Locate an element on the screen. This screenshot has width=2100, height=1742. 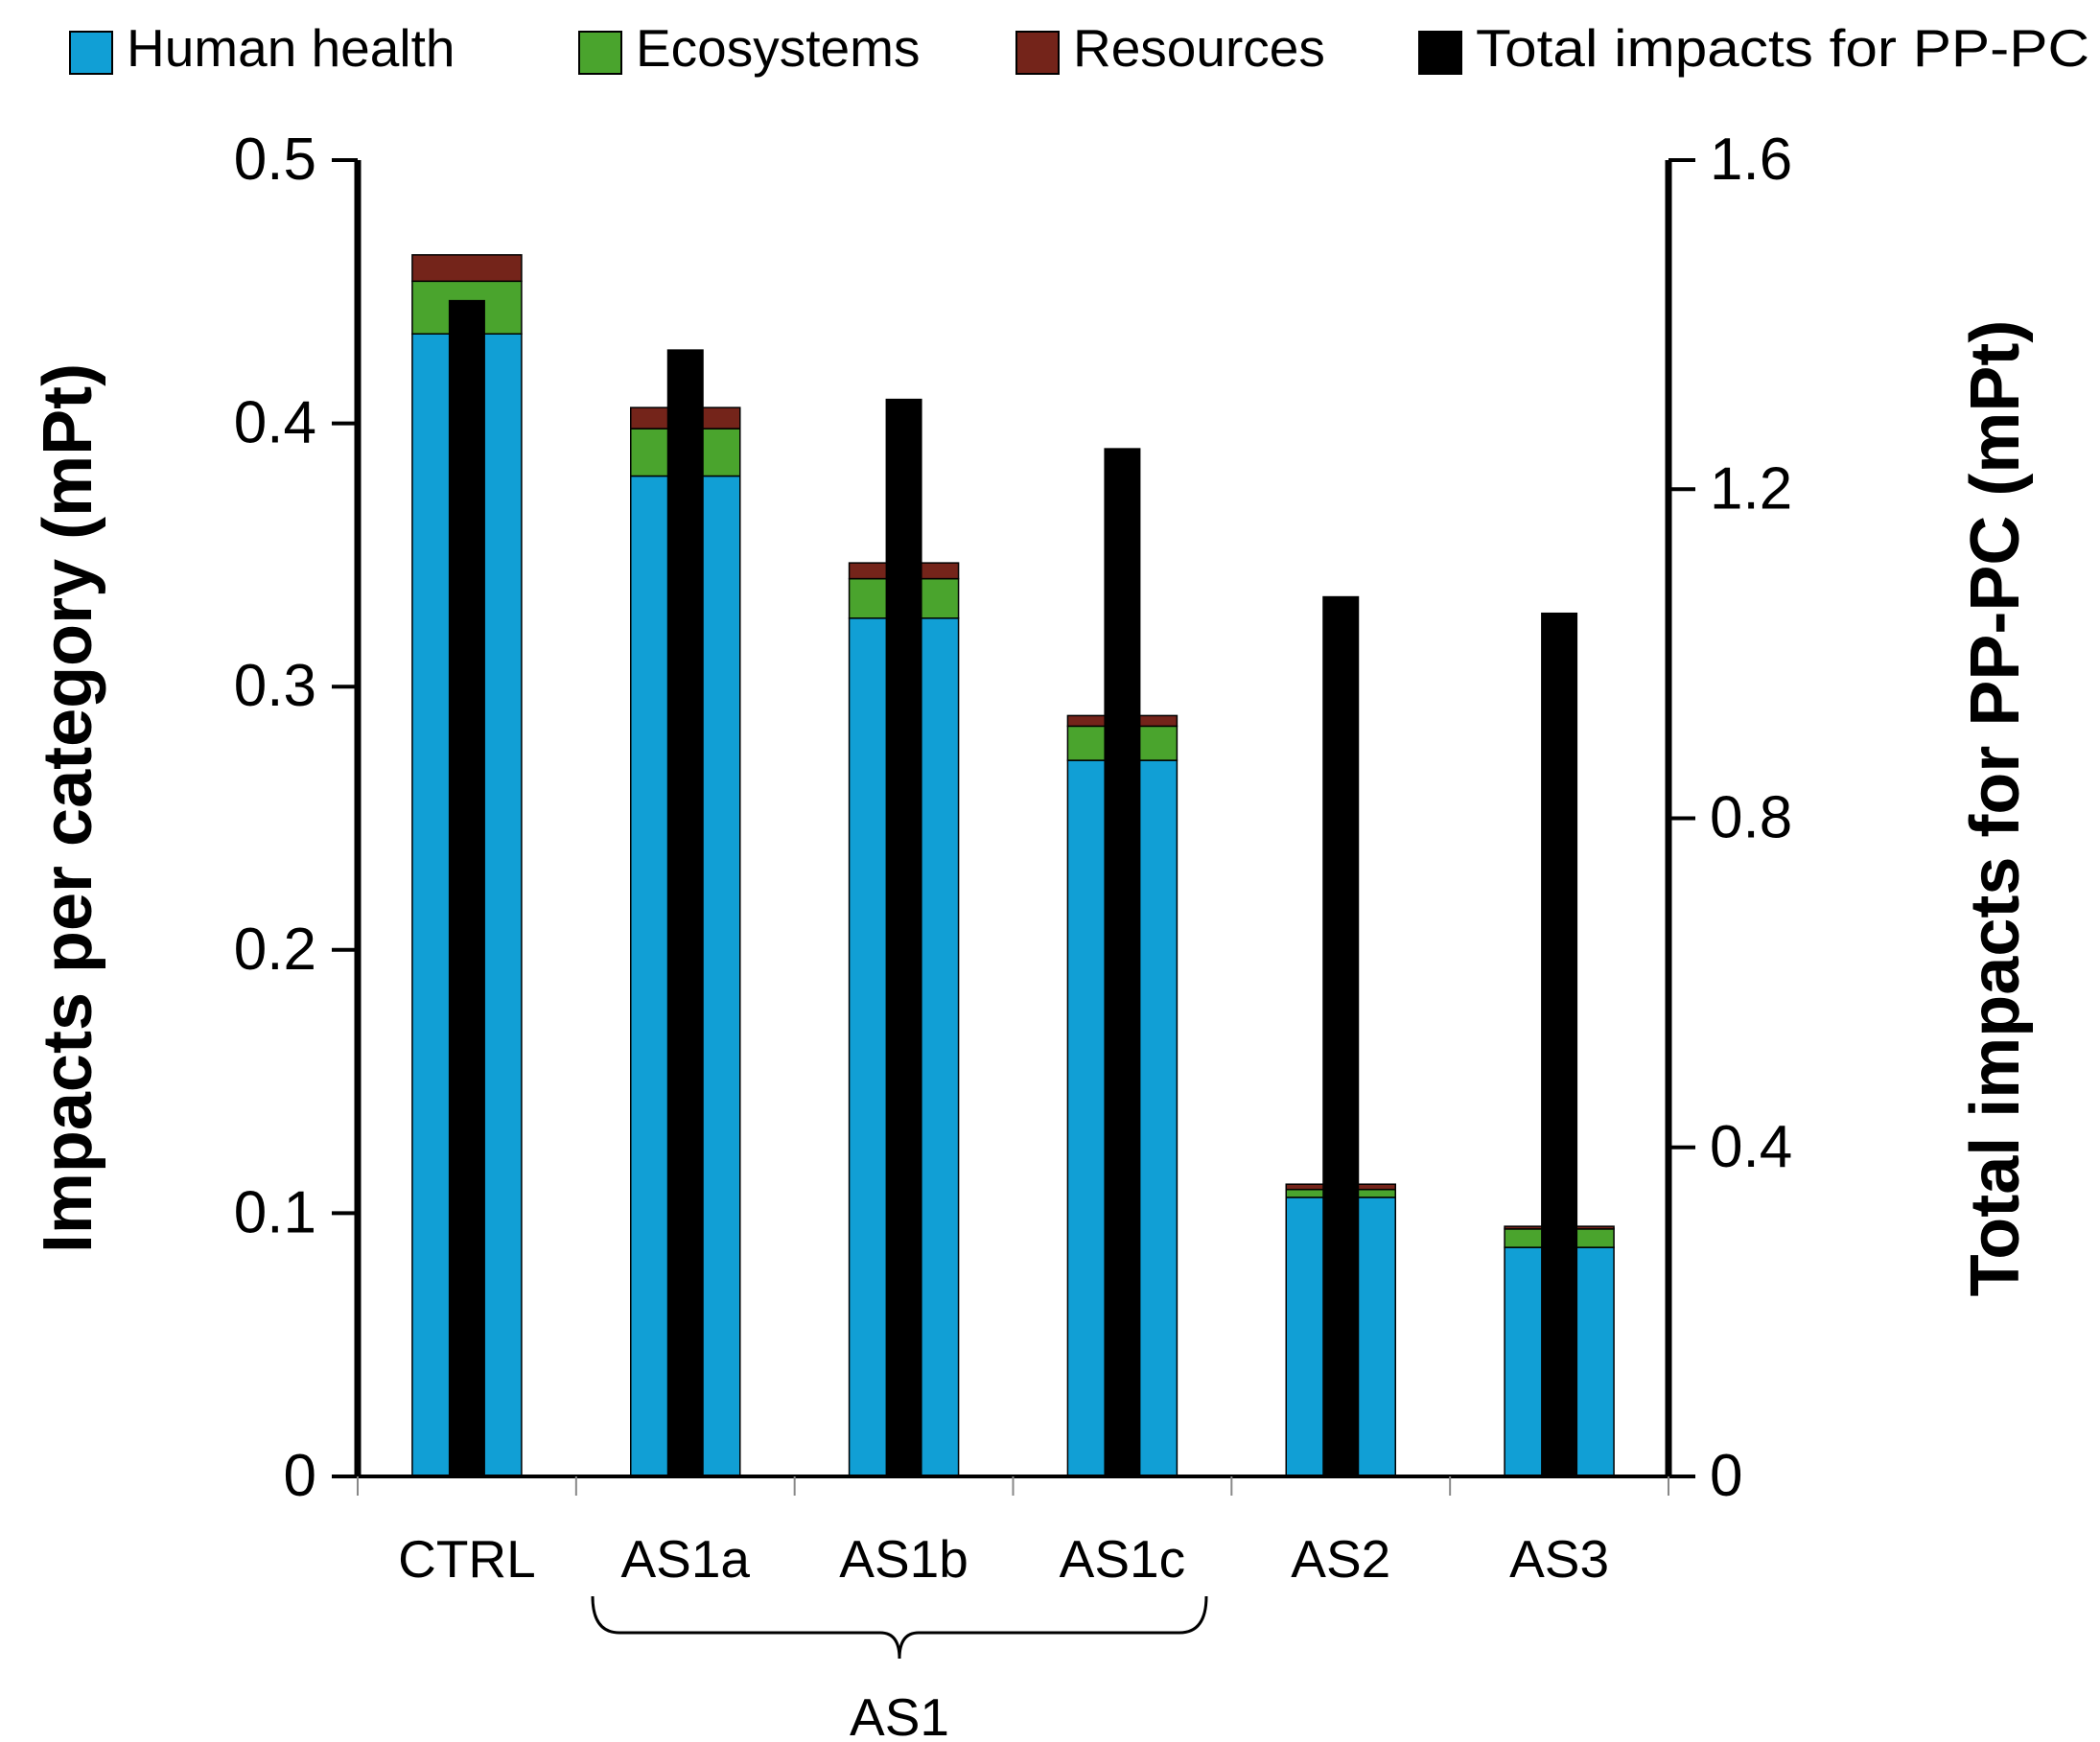
bar-total-as3 is located at coordinates (1559, 1044).